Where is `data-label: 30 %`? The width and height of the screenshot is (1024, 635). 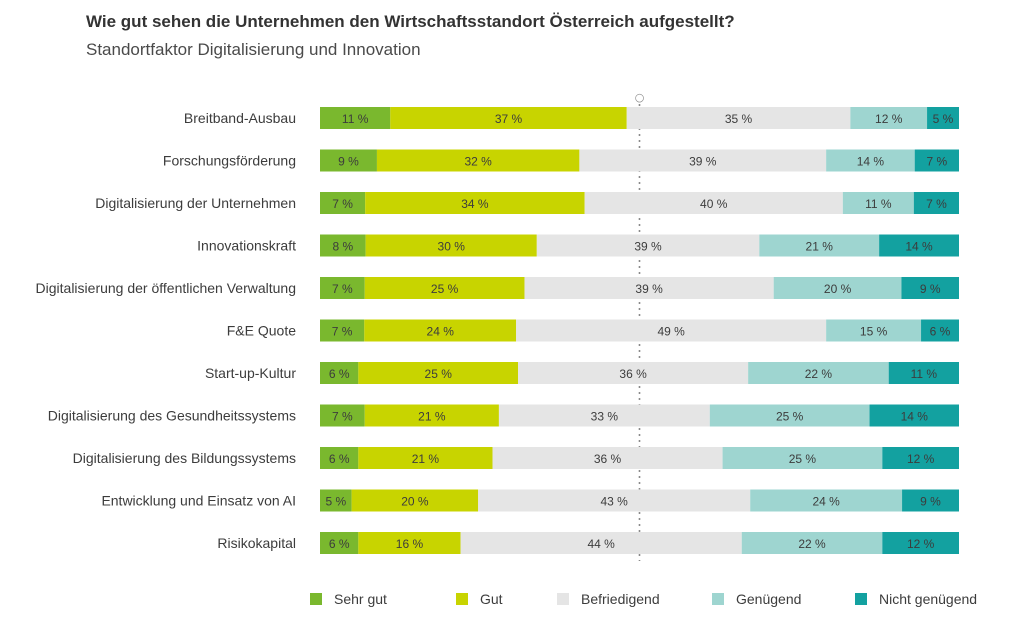
data-label: 30 % is located at coordinates (452, 247).